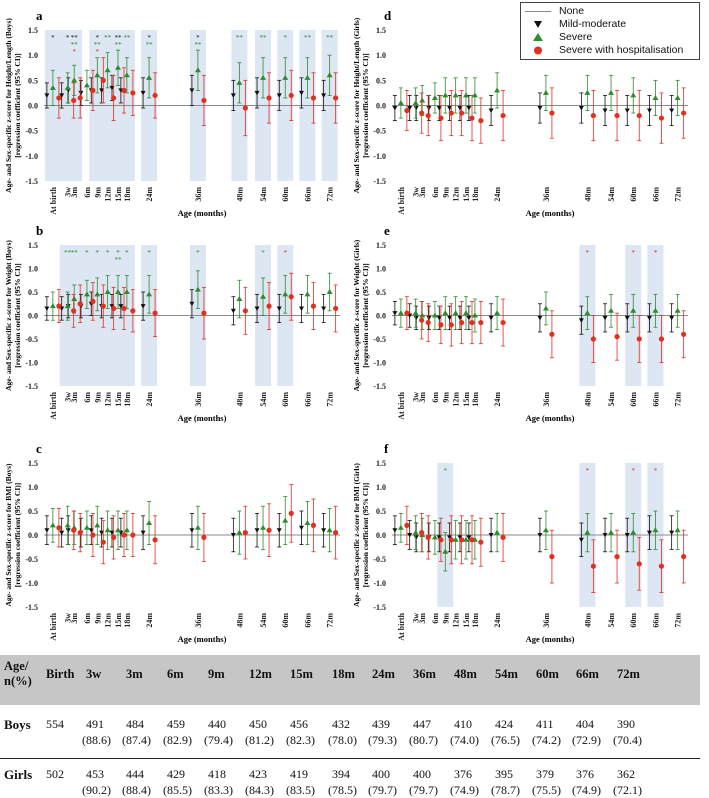  I want to click on table-cell-n: 404, so click(585, 724).